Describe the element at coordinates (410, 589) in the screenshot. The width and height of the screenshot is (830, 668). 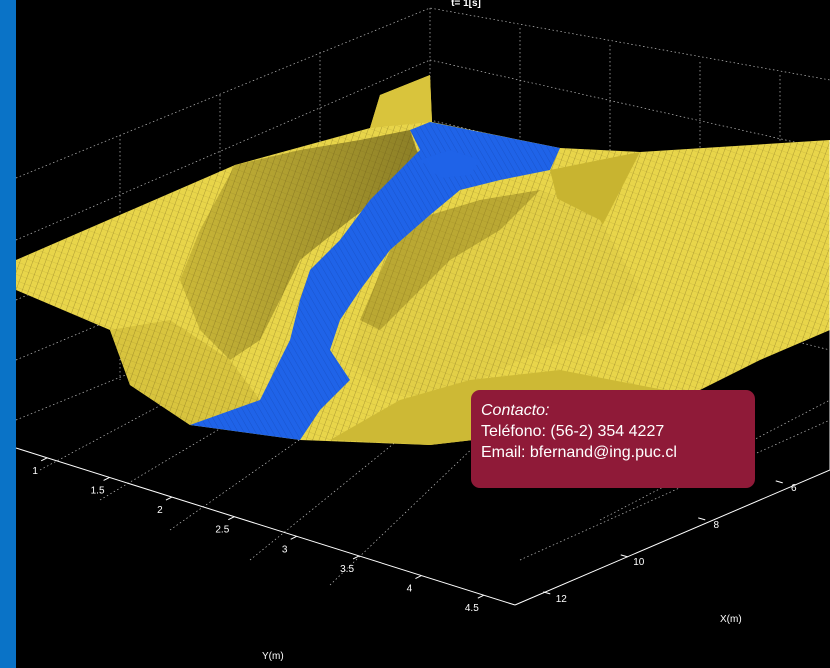
I see `y-tick-label: 4` at that location.